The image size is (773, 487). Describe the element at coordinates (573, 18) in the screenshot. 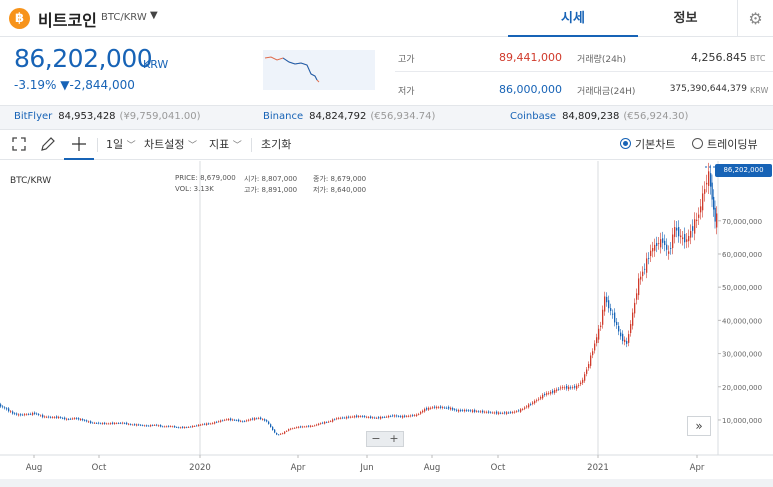

I see `tab-quote: 시세` at that location.